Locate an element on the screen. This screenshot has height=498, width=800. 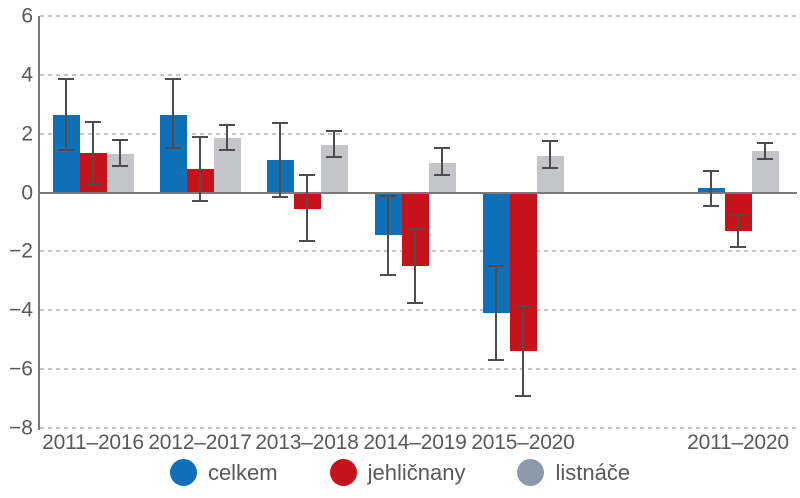
legend-item-listnace: listnáče is located at coordinates (573, 472).